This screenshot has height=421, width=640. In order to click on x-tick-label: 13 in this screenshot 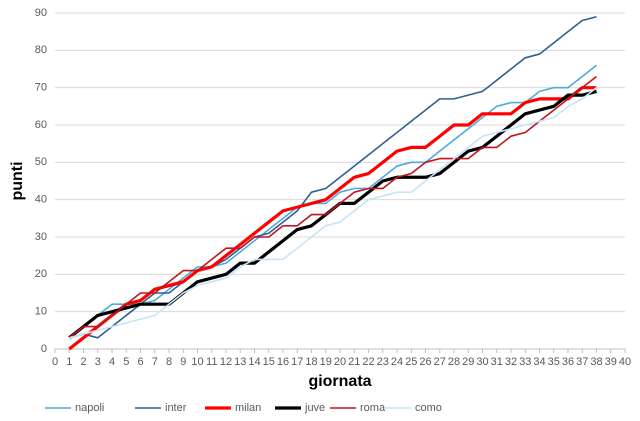, I will do `click(240, 362)`.